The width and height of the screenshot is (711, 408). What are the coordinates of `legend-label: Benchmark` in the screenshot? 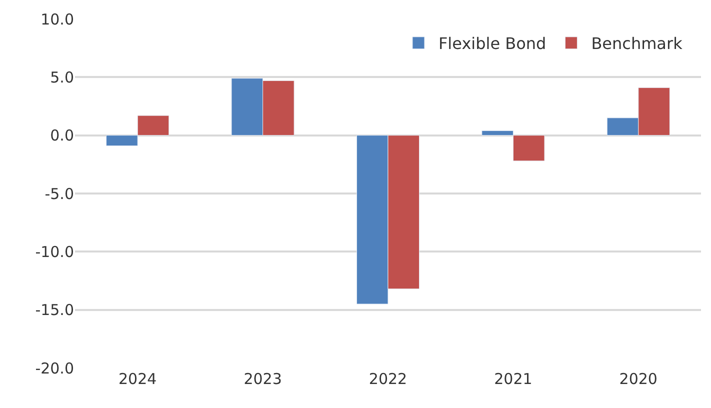 It's located at (637, 44).